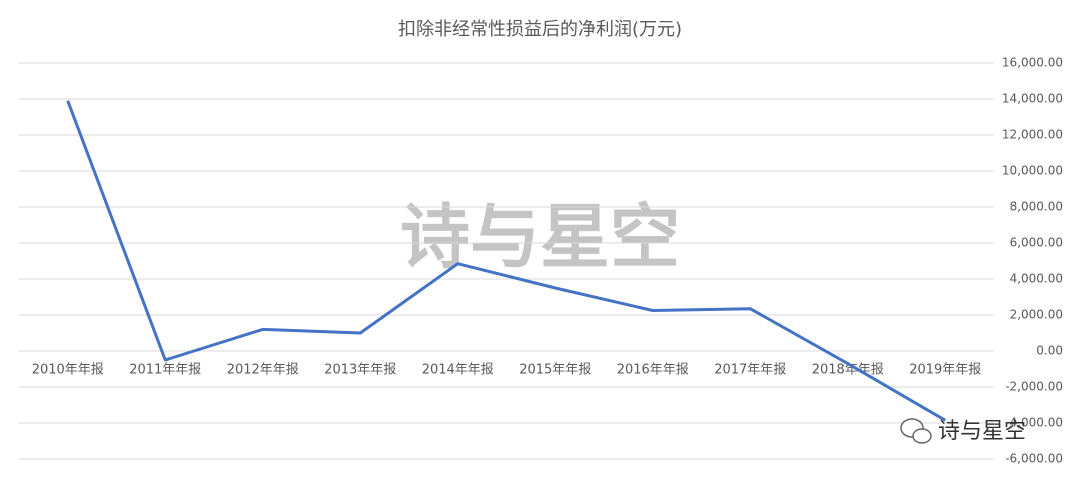 Image resolution: width=1080 pixels, height=478 pixels. Describe the element at coordinates (68, 370) in the screenshot. I see `x-tick-label: 2010年年报` at that location.